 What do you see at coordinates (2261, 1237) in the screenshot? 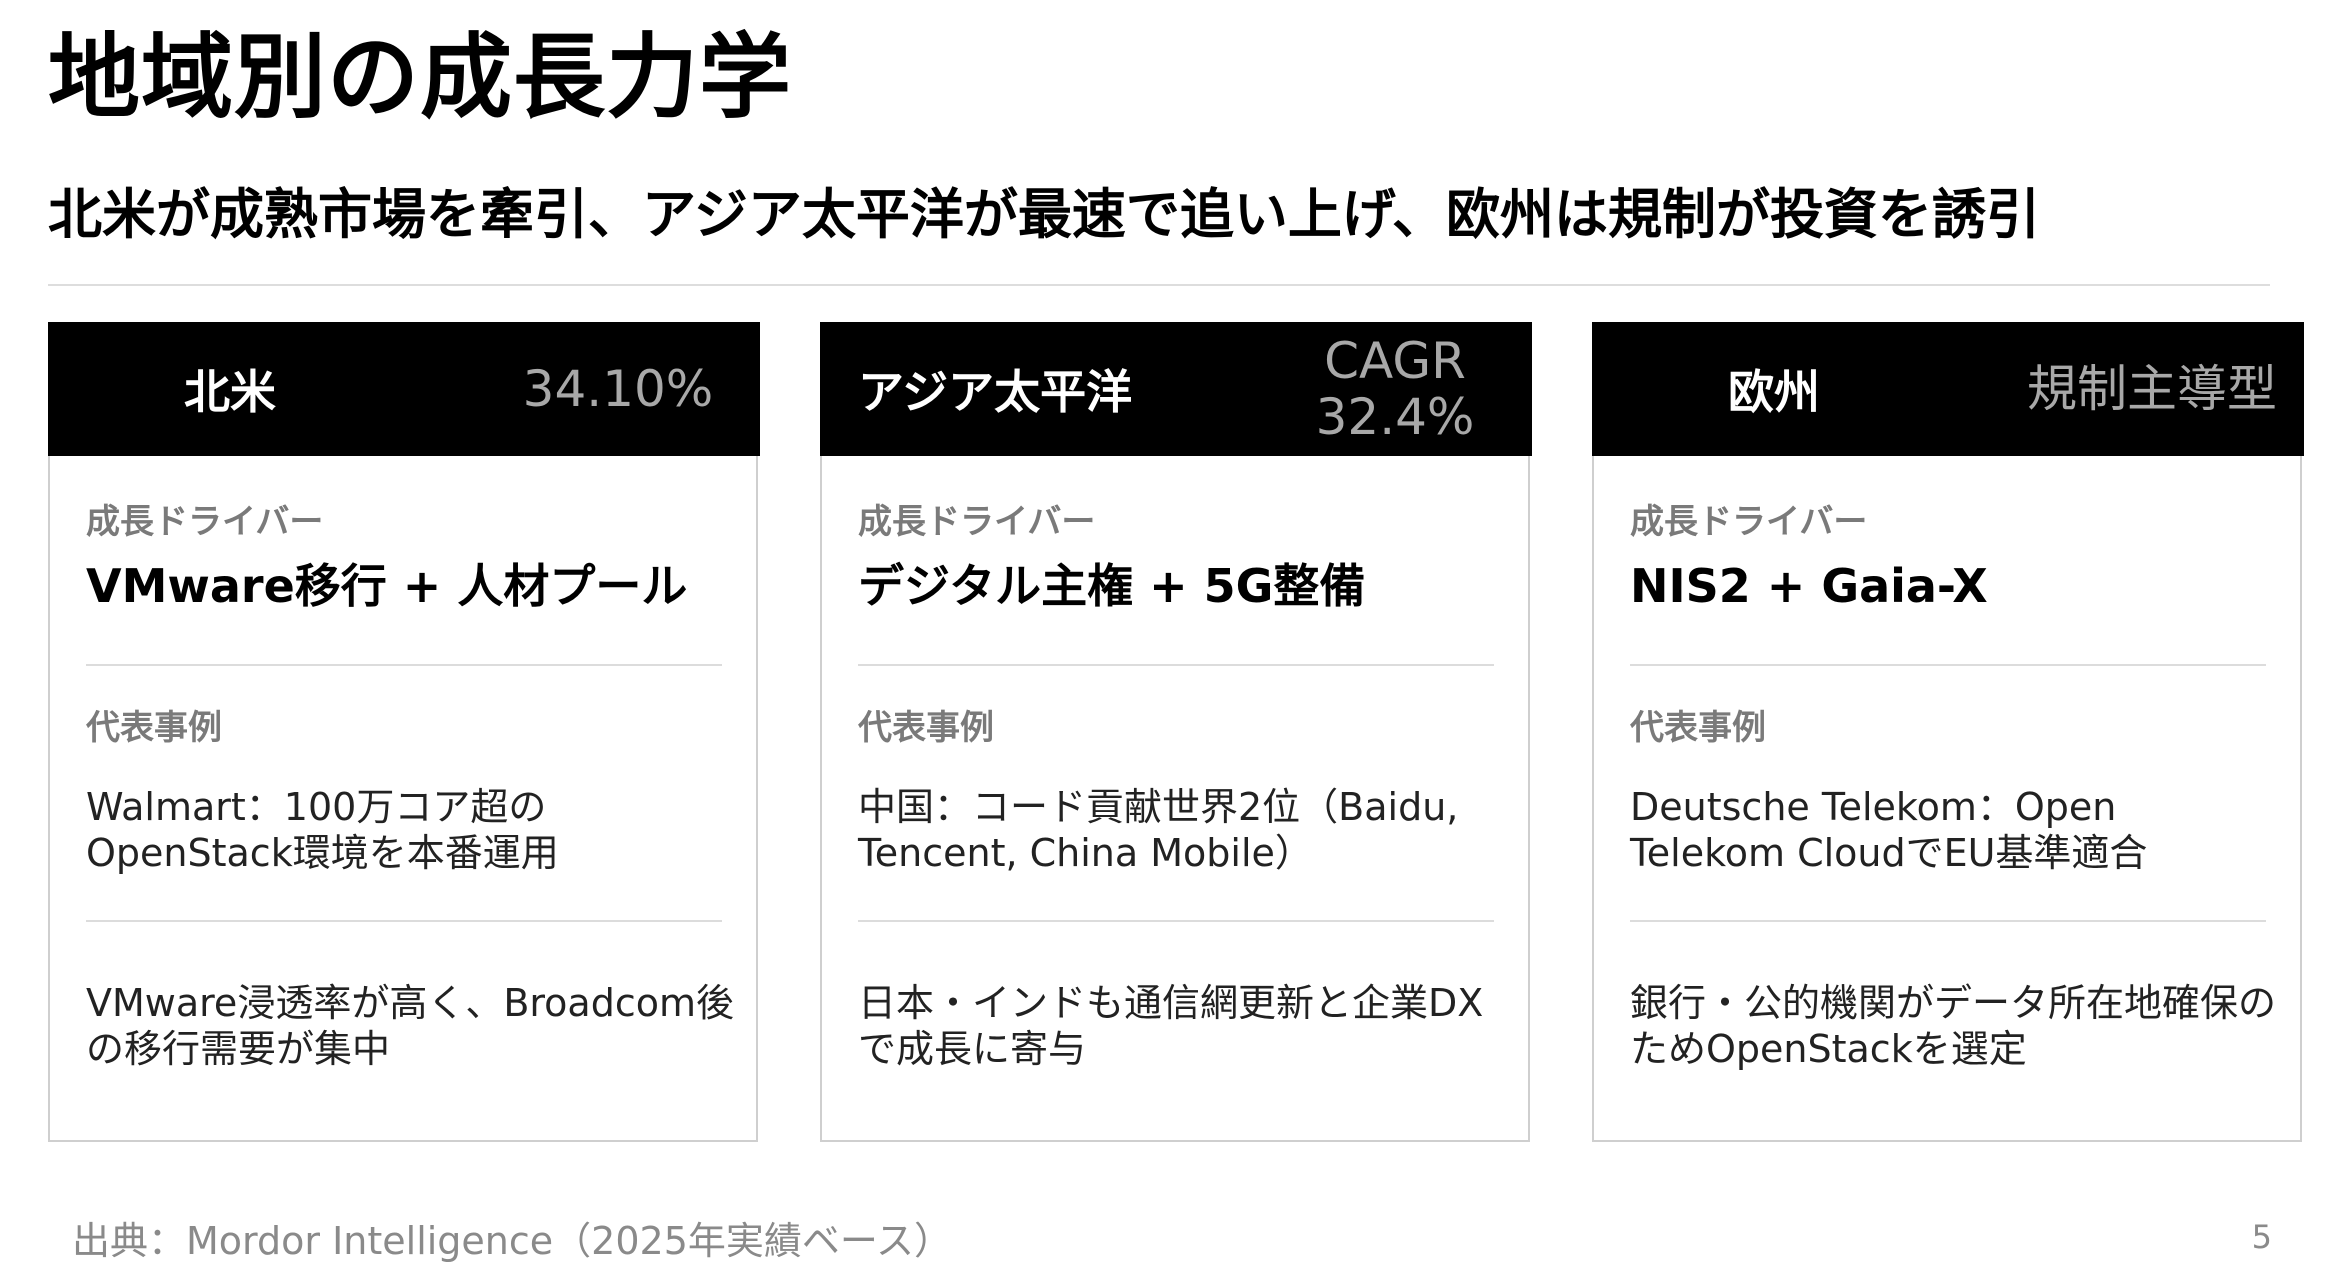
I see `page-number: 5` at bounding box center [2261, 1237].